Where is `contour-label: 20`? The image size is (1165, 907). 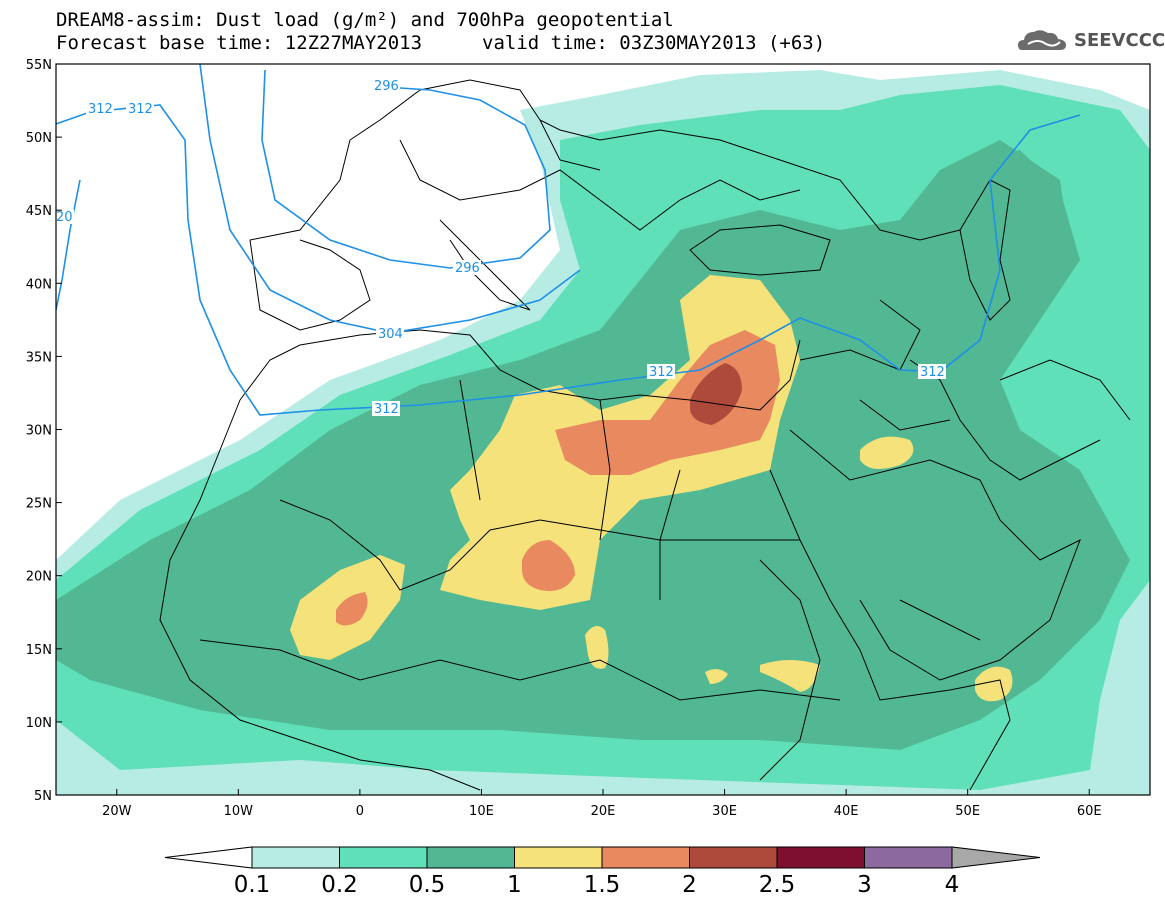 contour-label: 20 is located at coordinates (64, 217).